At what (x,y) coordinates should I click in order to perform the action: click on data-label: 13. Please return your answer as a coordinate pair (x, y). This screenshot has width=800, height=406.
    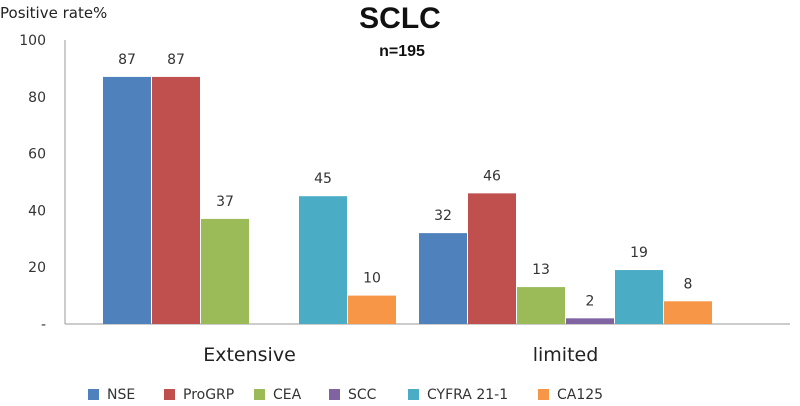
    Looking at the image, I should click on (541, 270).